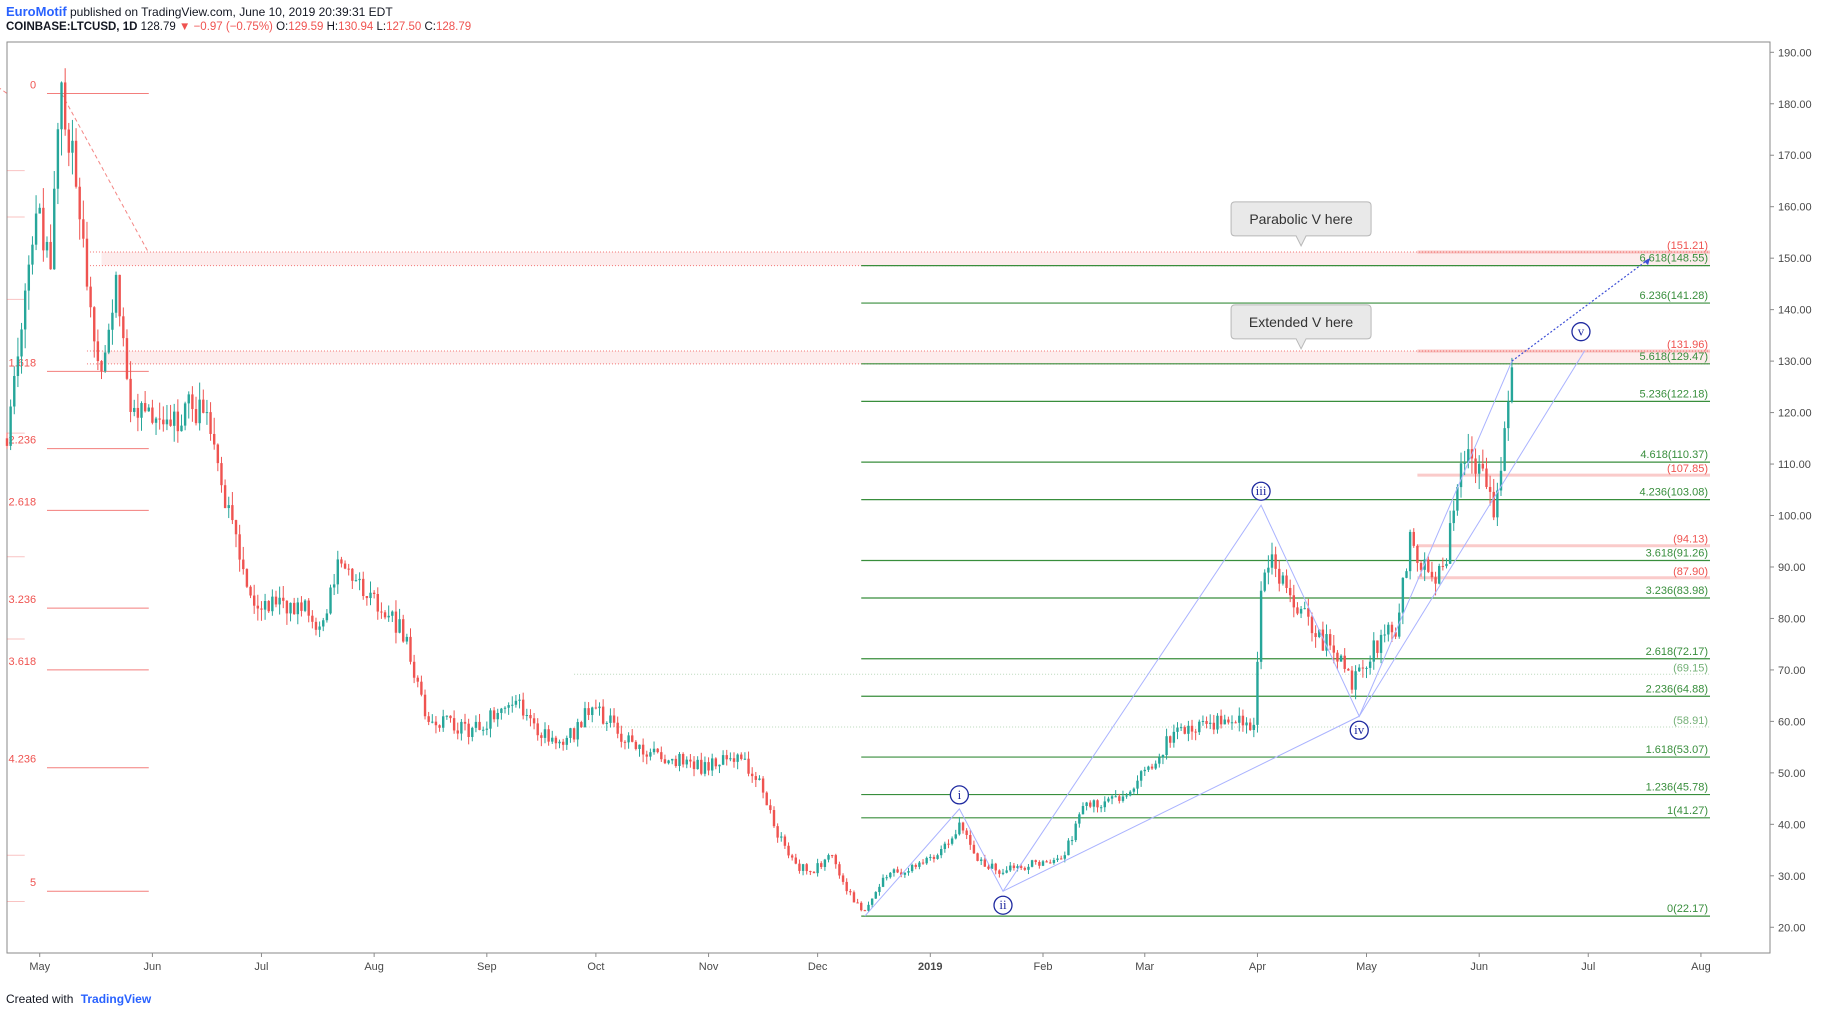 The height and width of the screenshot is (1018, 1828). What do you see at coordinates (1472, 533) in the screenshot?
I see `trend-channel-line` at bounding box center [1472, 533].